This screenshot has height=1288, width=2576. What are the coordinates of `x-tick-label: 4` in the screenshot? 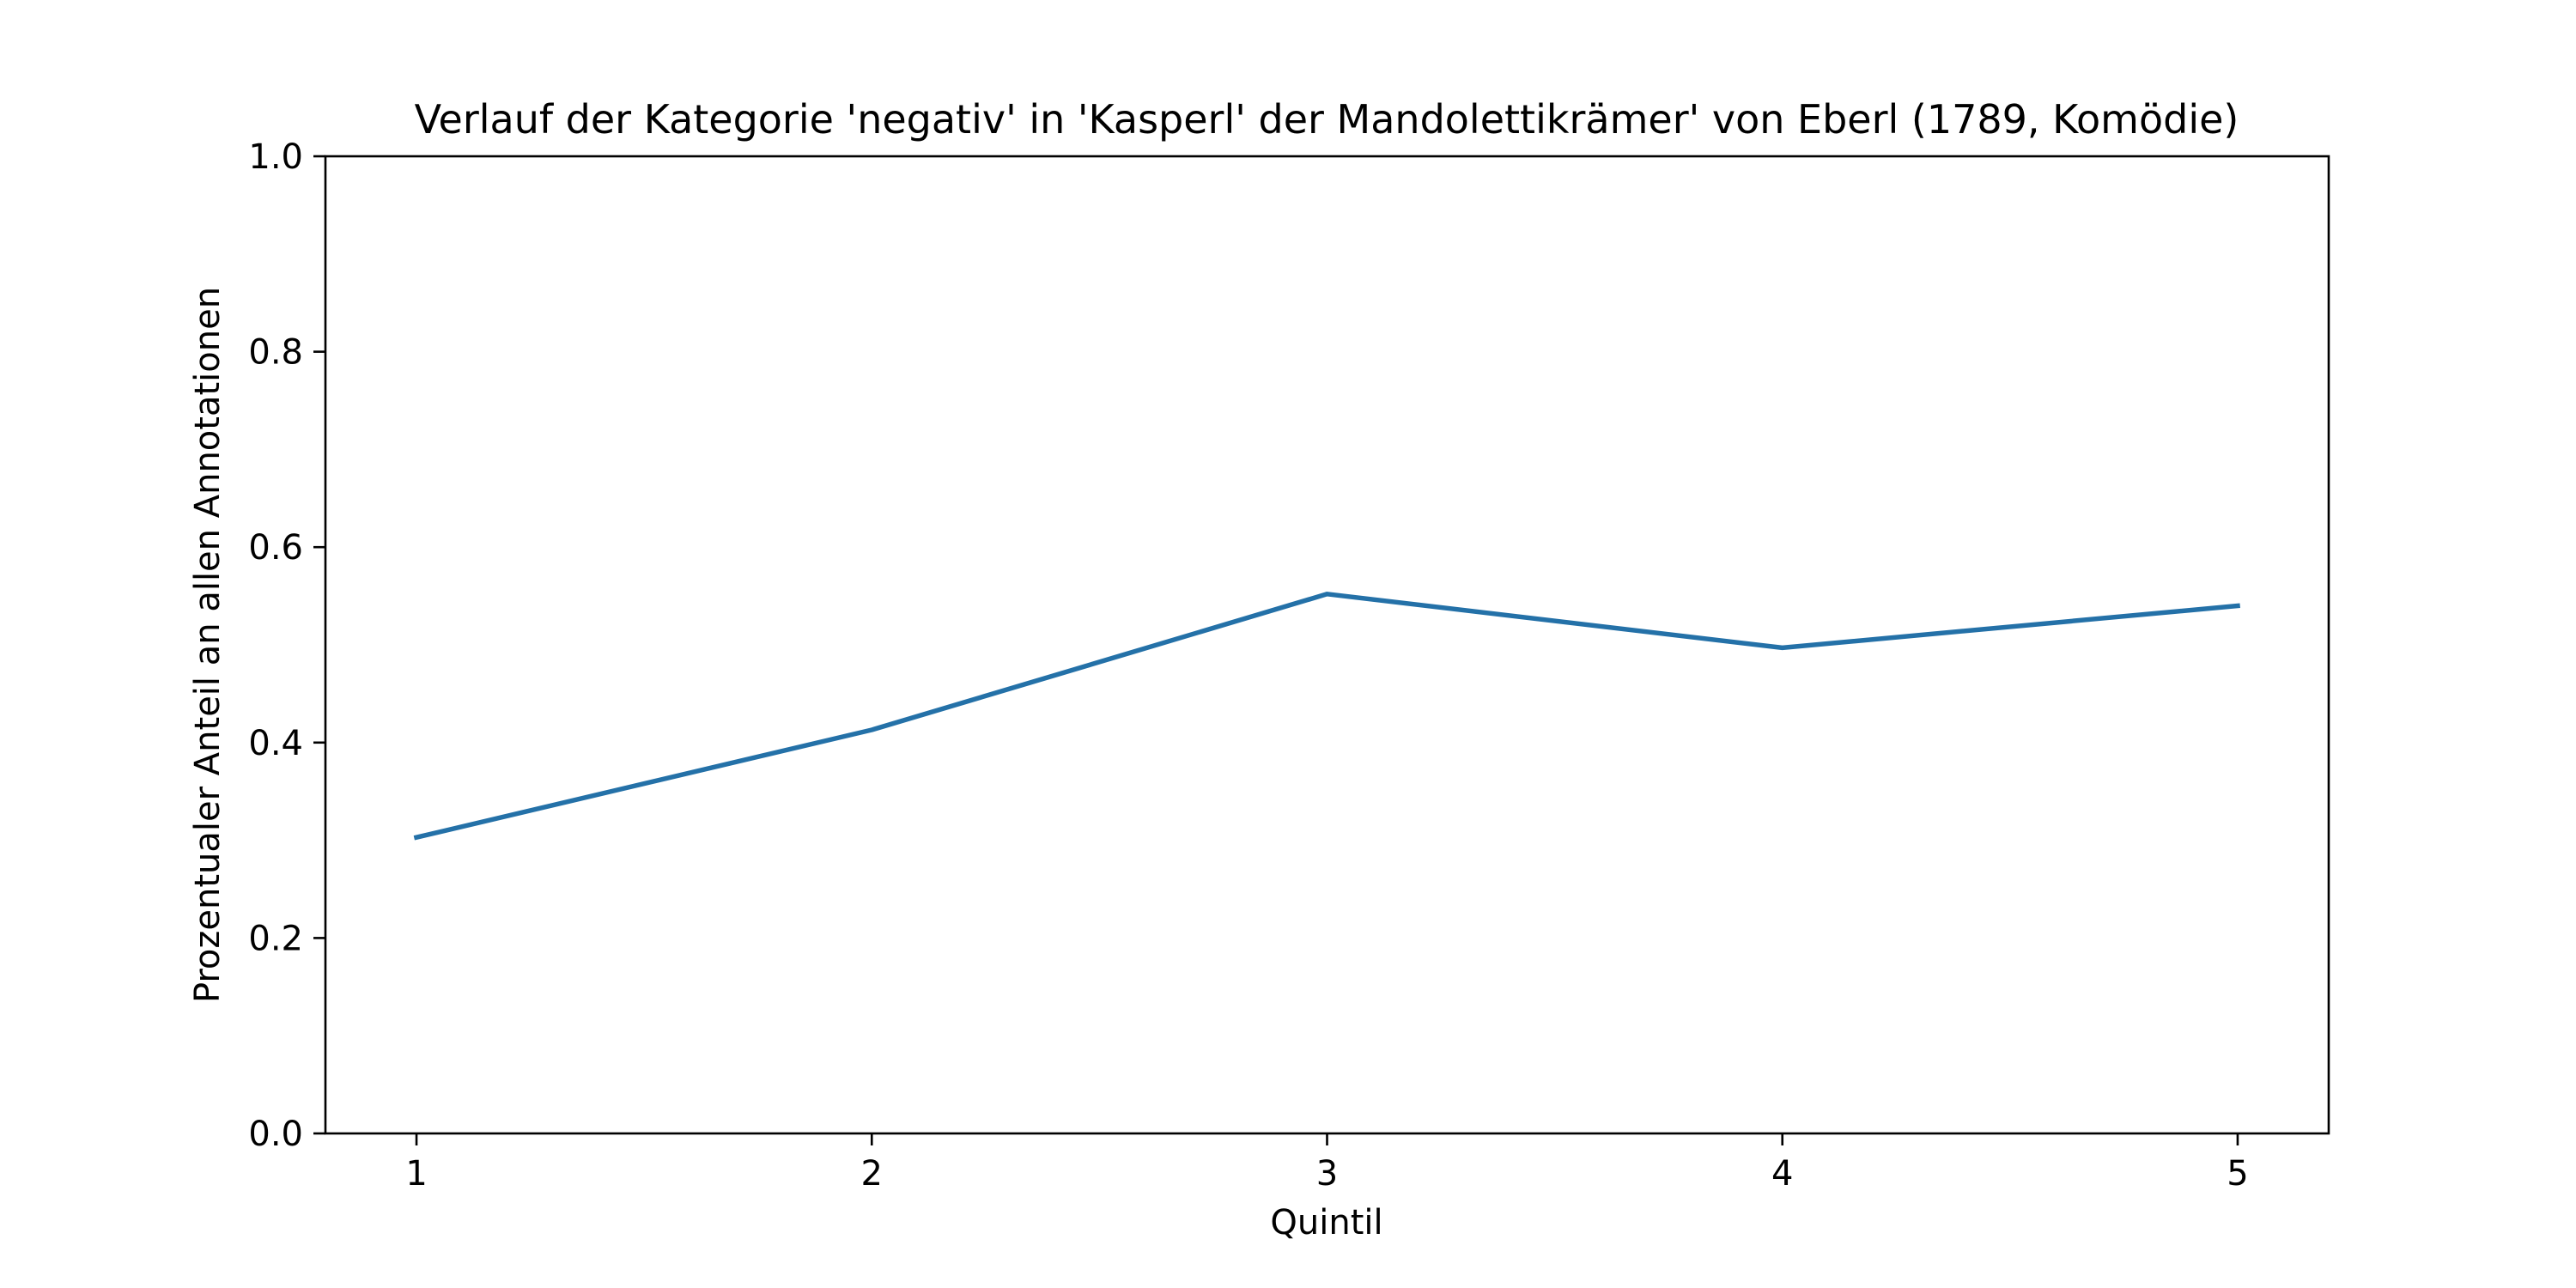 It's located at (1782, 1174).